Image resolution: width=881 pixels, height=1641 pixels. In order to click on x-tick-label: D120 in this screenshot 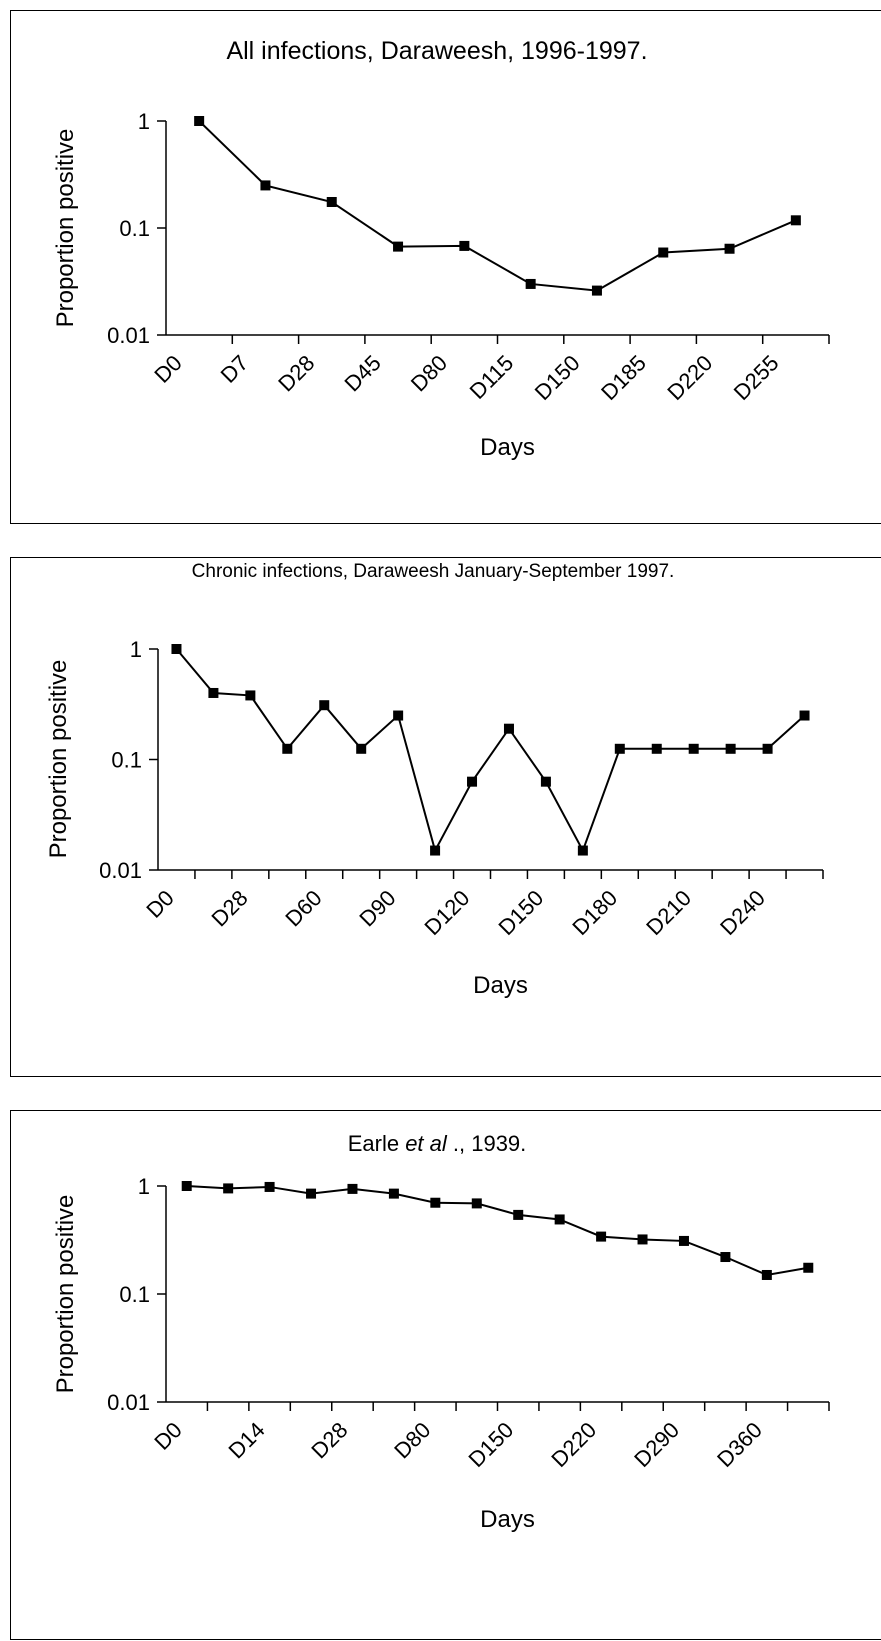, I will do `click(447, 912)`.